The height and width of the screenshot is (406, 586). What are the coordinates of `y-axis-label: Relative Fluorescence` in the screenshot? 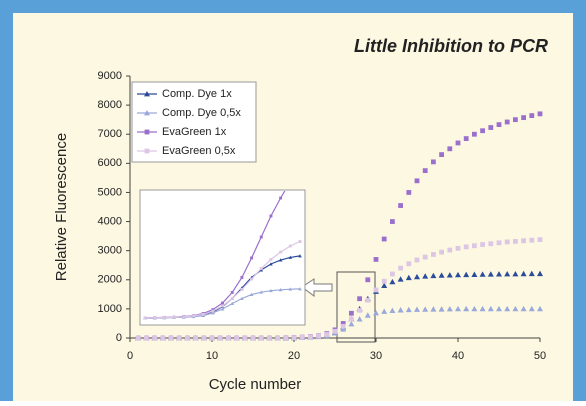 It's located at (61, 207).